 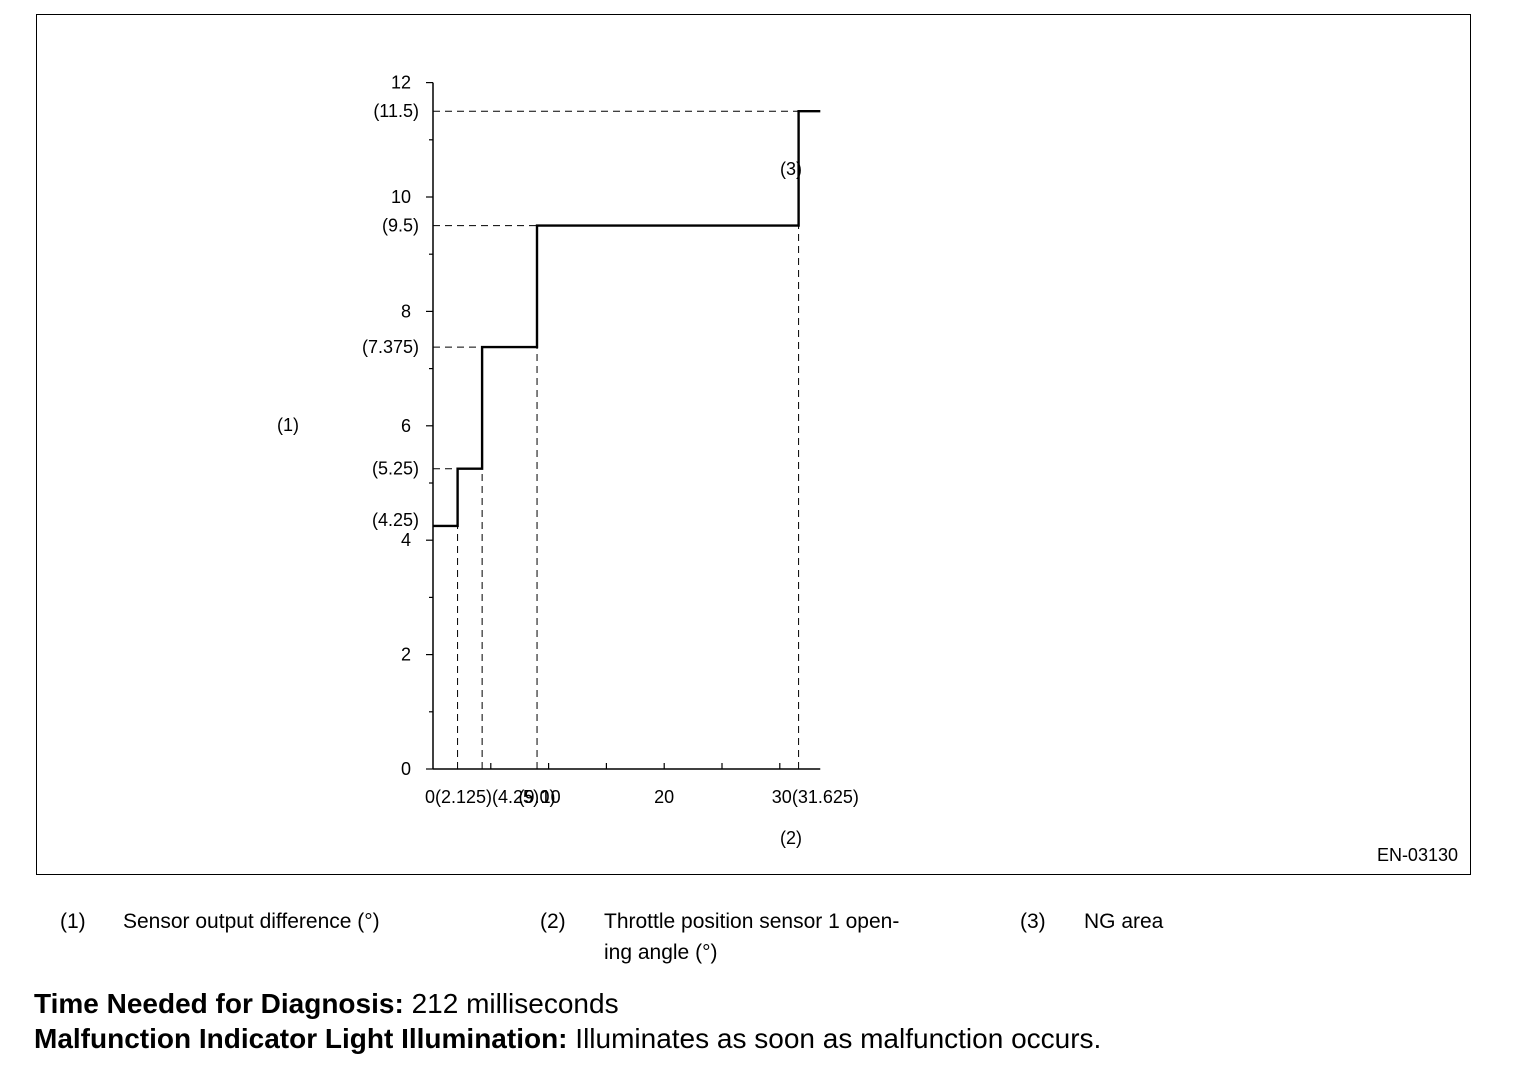 What do you see at coordinates (288, 425) in the screenshot?
I see `y-axis-ref: (1)` at bounding box center [288, 425].